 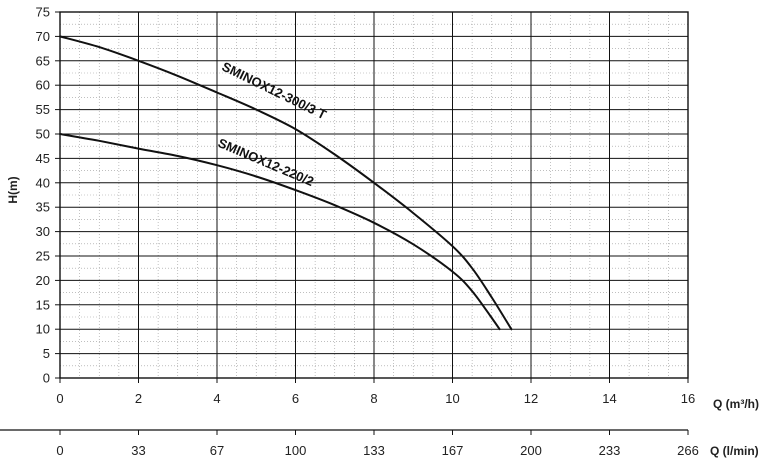 I want to click on y-tick-label: 40, so click(x=43, y=182).